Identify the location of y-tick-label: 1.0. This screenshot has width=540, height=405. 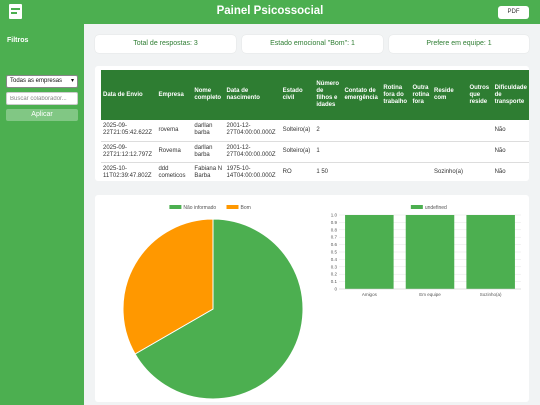
(334, 215).